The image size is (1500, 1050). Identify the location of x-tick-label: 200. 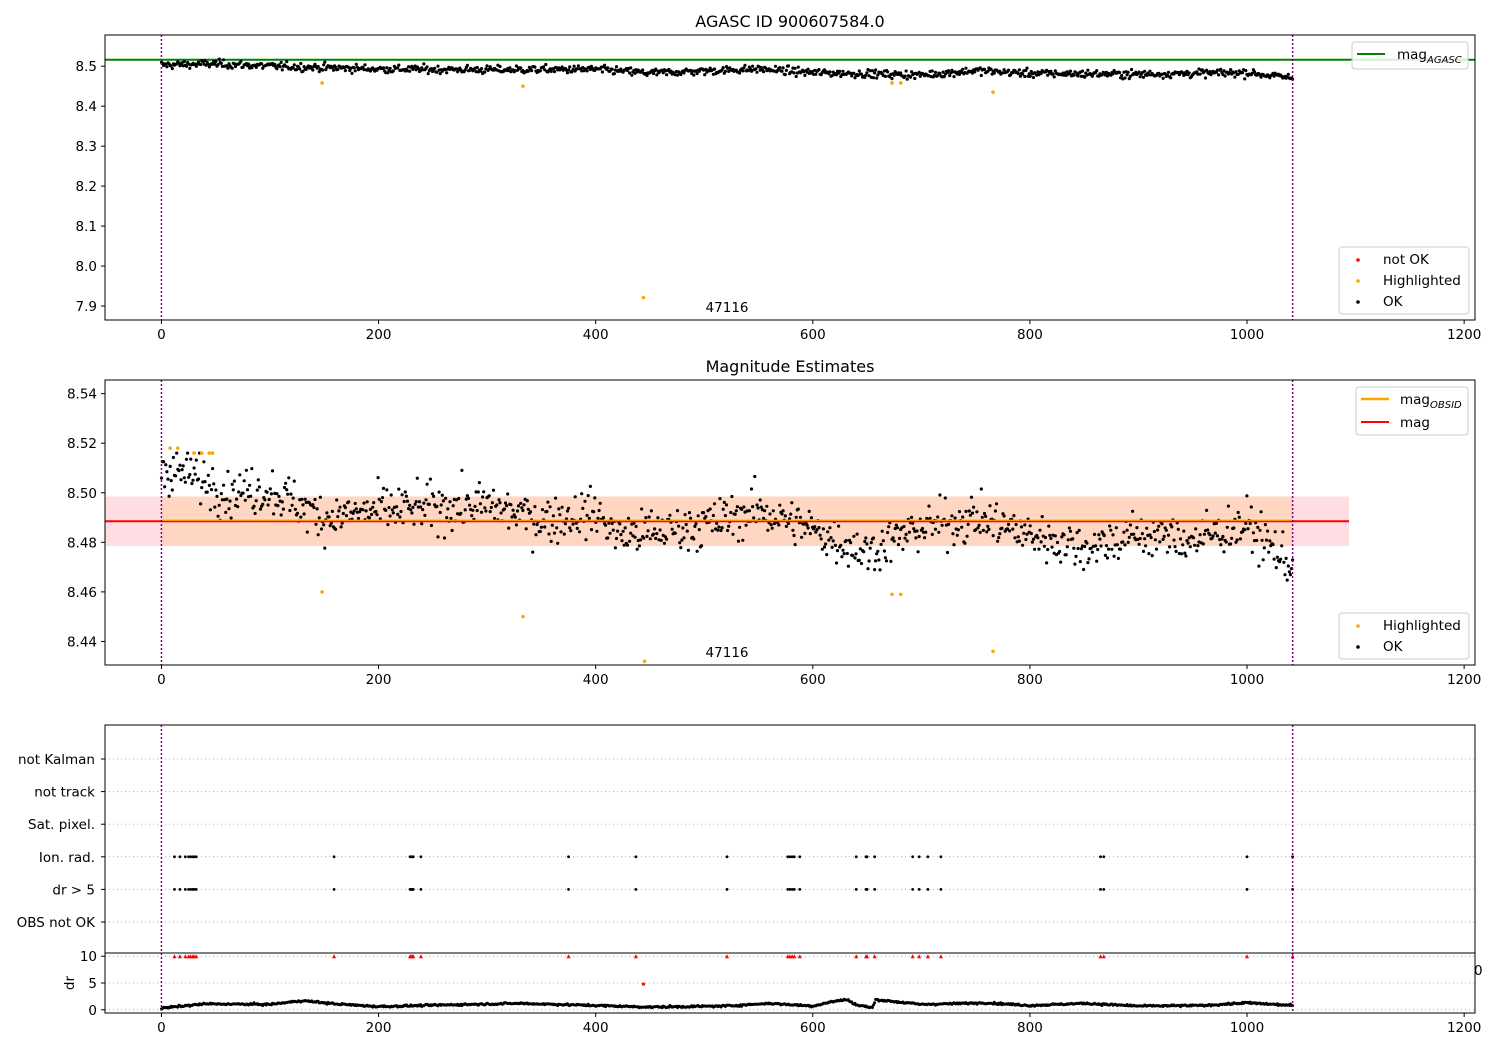
(379, 1028).